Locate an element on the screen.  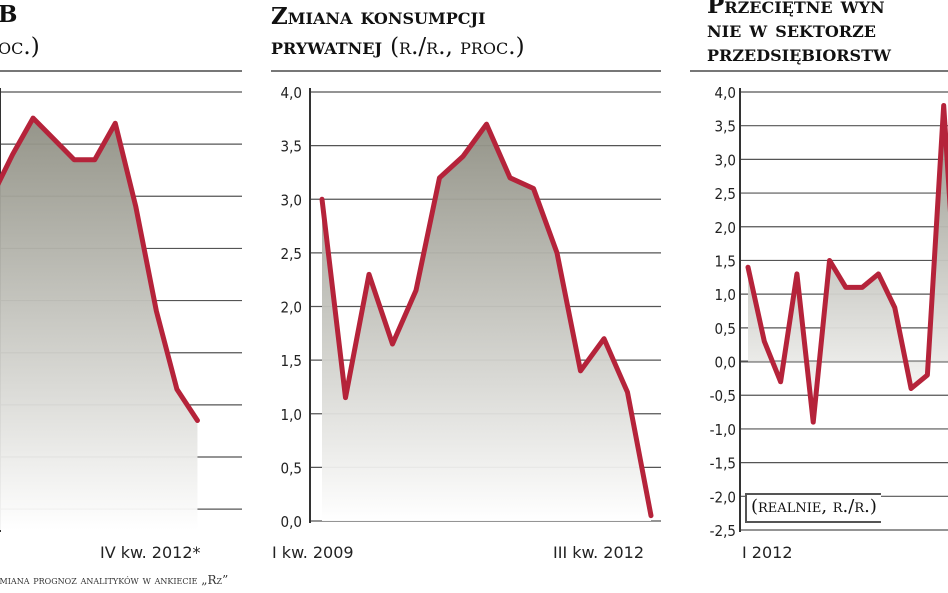
left-x-end-label: IV kw. 2012* is located at coordinates (150, 552).